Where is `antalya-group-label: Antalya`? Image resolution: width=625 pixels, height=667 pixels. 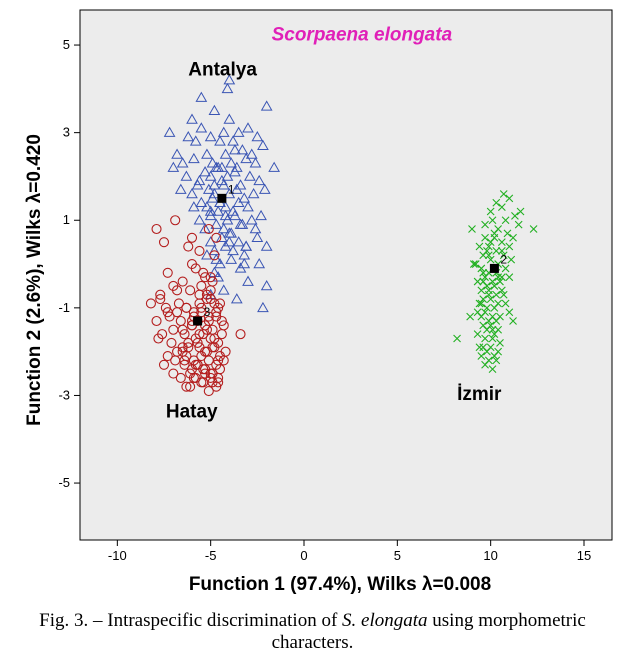
antalya-group-label: Antalya is located at coordinates (222, 70).